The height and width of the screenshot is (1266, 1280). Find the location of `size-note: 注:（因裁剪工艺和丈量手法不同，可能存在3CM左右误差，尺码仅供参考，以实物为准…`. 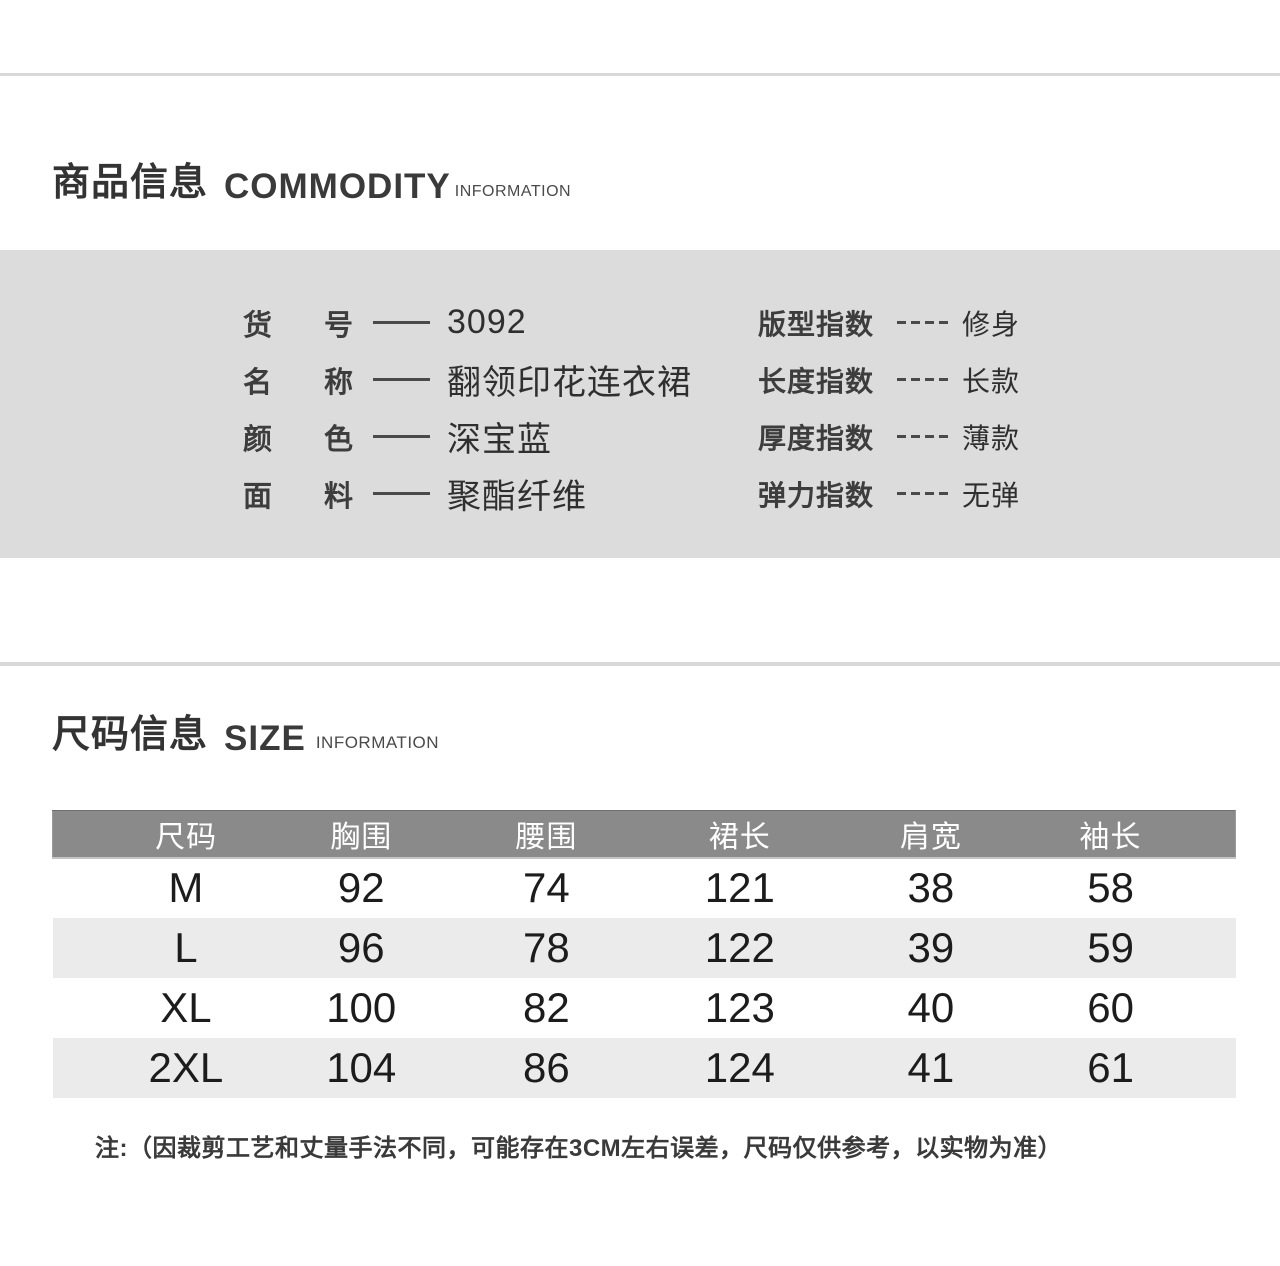

size-note: 注:（因裁剪工艺和丈量手法不同，可能存在3CM左右误差，尺码仅供参考，以实物为准… is located at coordinates (579, 1148).